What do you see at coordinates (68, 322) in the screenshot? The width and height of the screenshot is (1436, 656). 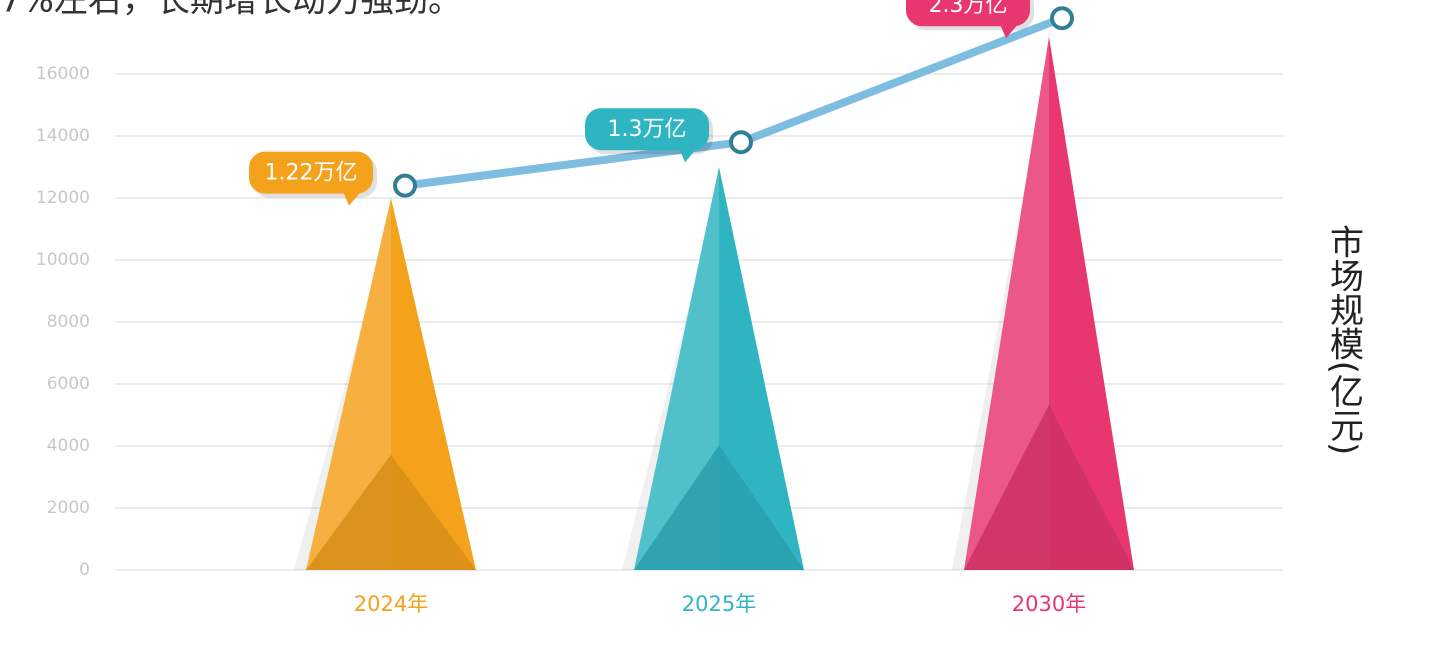 I see `y-tick-label: 8000` at bounding box center [68, 322].